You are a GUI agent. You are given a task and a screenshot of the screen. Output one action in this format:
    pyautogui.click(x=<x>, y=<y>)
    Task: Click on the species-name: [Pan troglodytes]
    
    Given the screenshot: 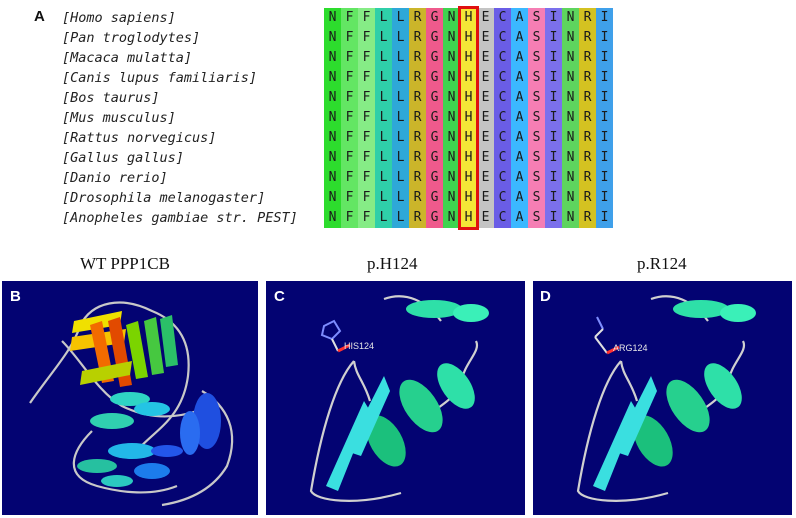 What is the action you would take?
    pyautogui.click(x=131, y=38)
    